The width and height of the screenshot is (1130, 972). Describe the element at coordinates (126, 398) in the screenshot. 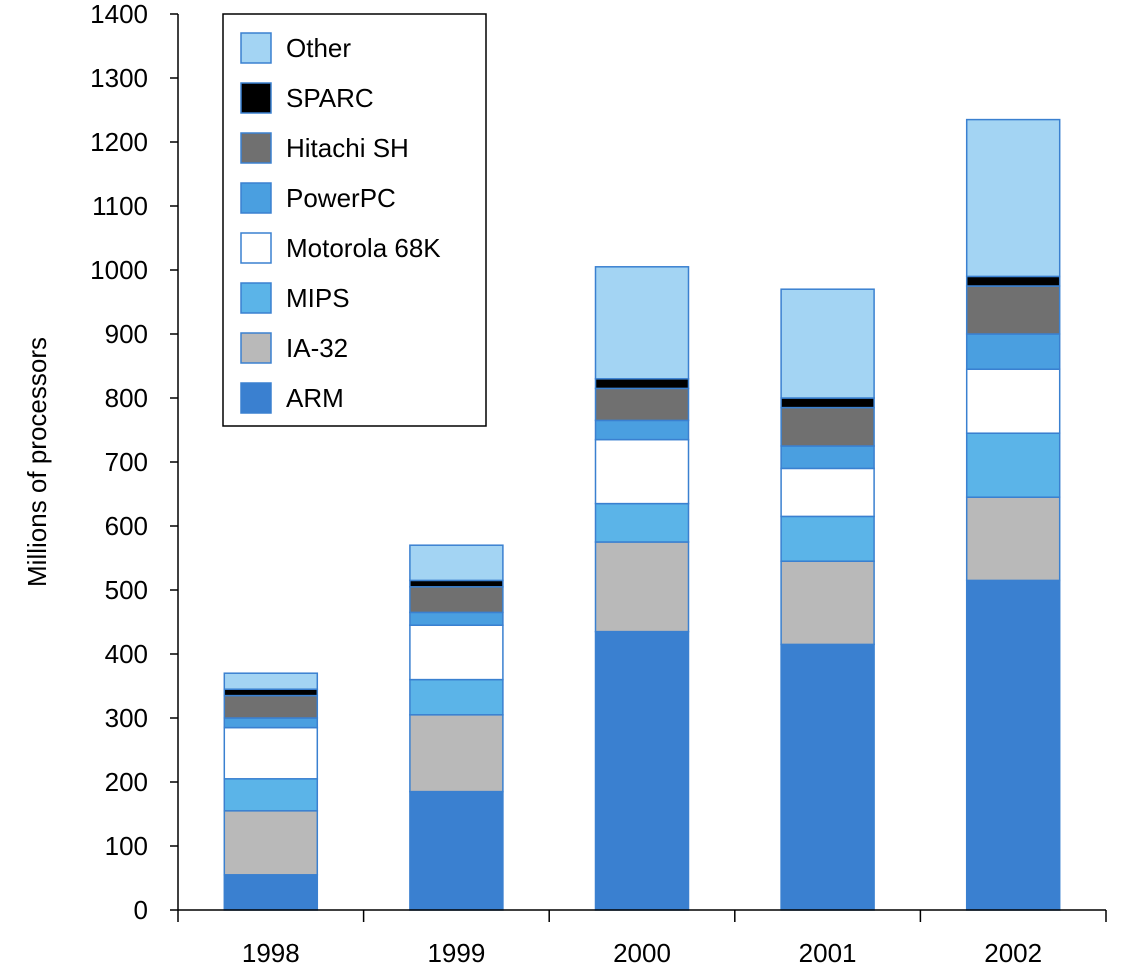

I see `y-tick-label-800: 800` at that location.